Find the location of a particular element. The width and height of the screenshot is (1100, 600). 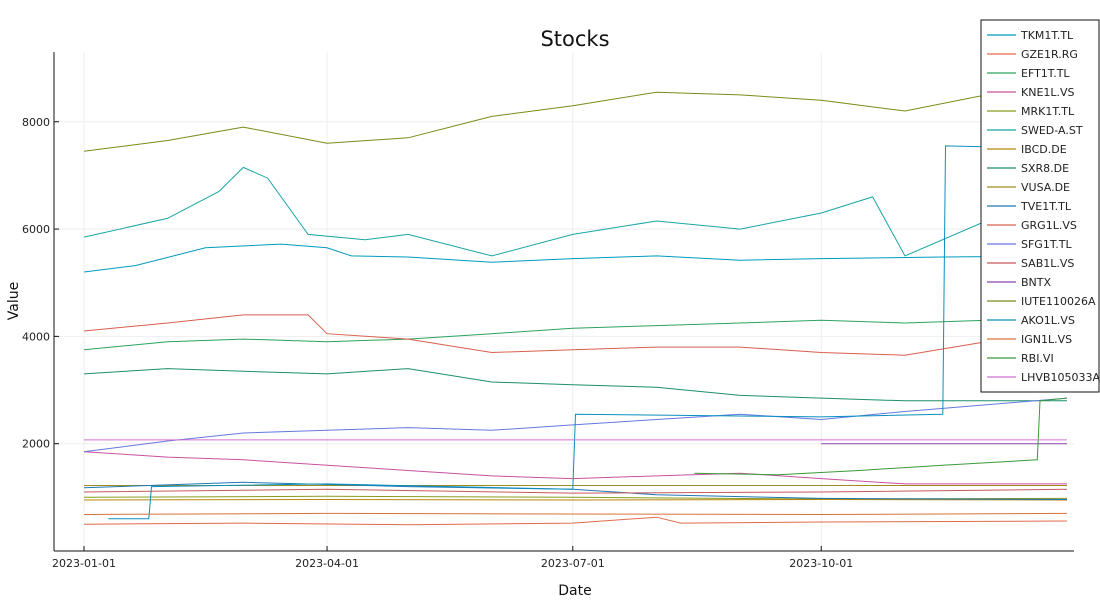

y-tick-label-0: 2000 is located at coordinates (36, 444).